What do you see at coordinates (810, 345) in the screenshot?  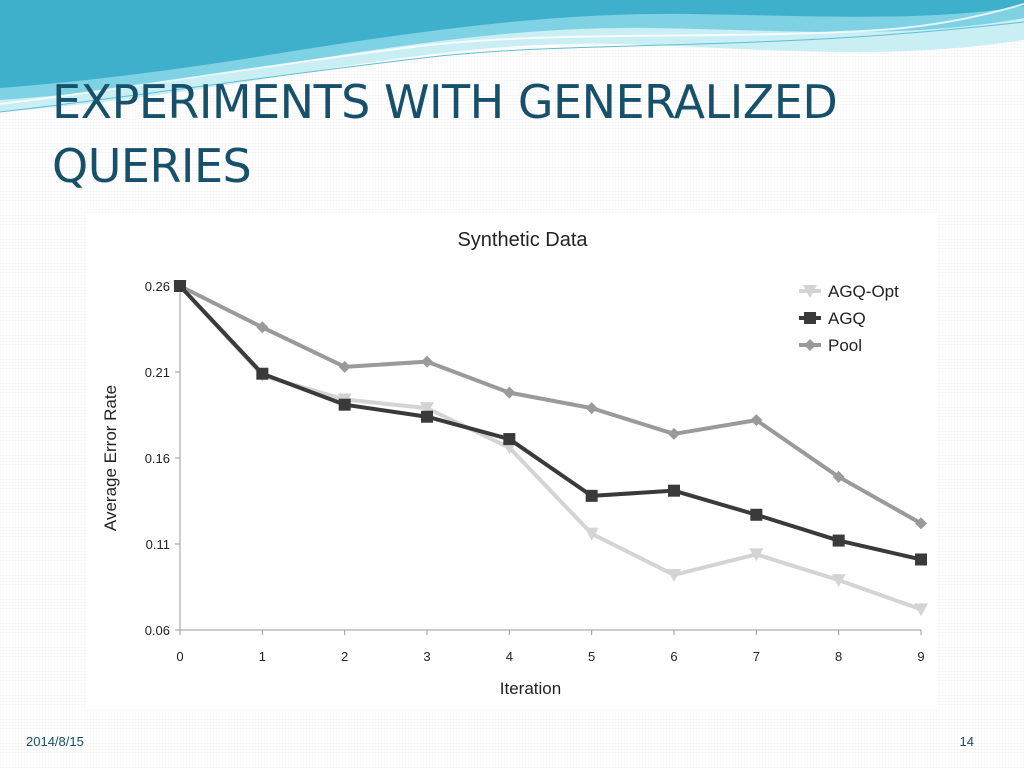 I see `legend-marker-pool` at bounding box center [810, 345].